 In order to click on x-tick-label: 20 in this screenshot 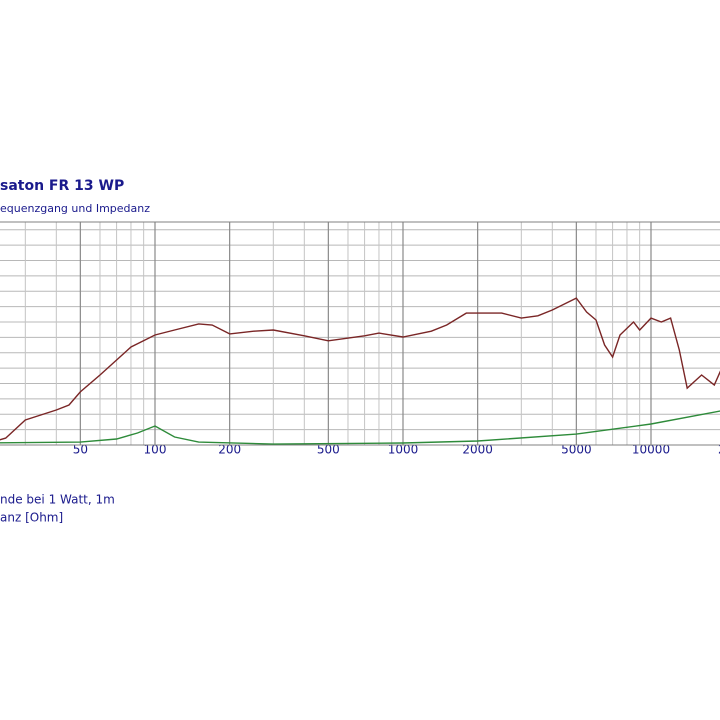, I will do `click(719, 450)`.